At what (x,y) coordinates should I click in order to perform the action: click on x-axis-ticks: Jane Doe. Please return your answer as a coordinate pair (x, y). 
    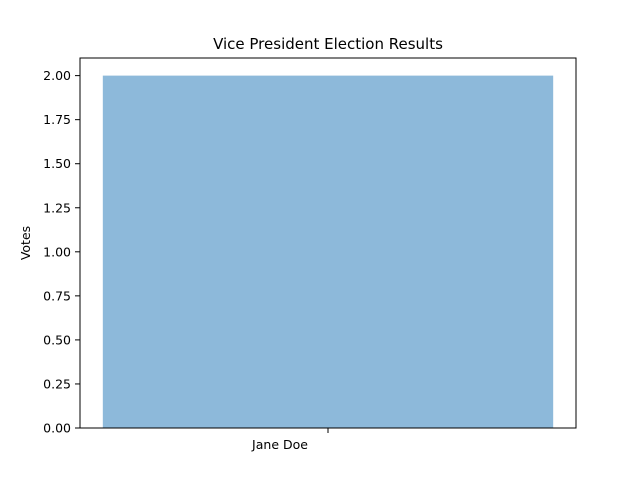
    Looking at the image, I should click on (290, 440).